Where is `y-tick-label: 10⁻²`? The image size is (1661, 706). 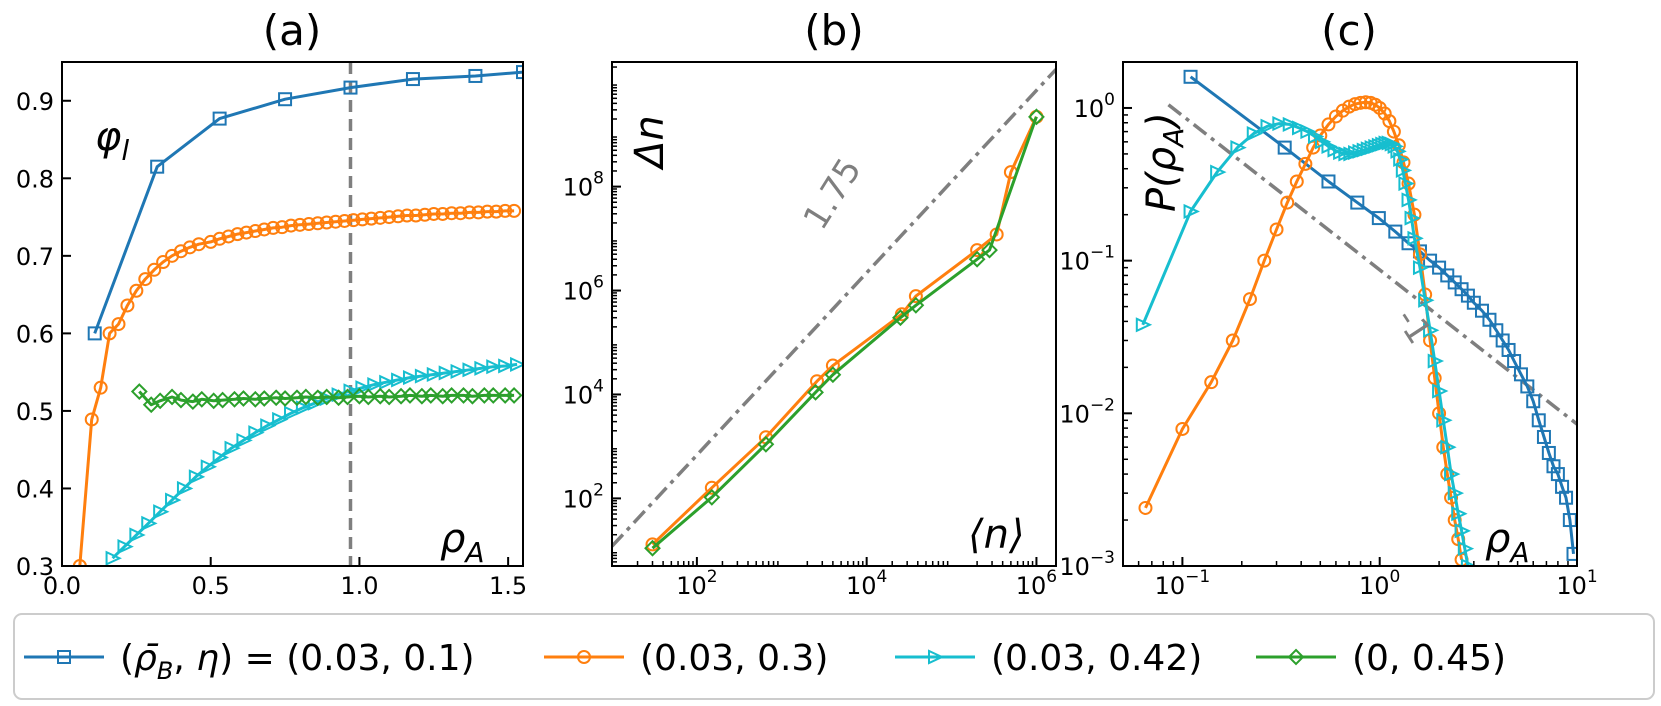
y-tick-label: 10⁻² is located at coordinates (1087, 411).